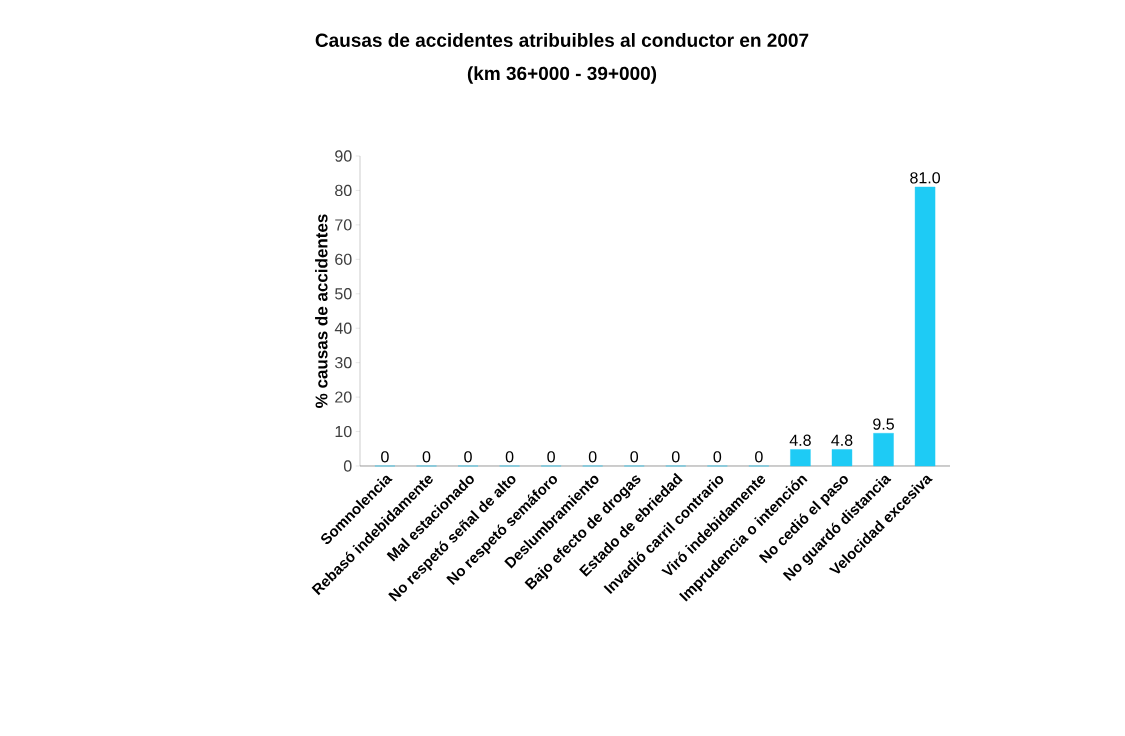  What do you see at coordinates (925, 178) in the screenshot?
I see `data-label: 81.0` at bounding box center [925, 178].